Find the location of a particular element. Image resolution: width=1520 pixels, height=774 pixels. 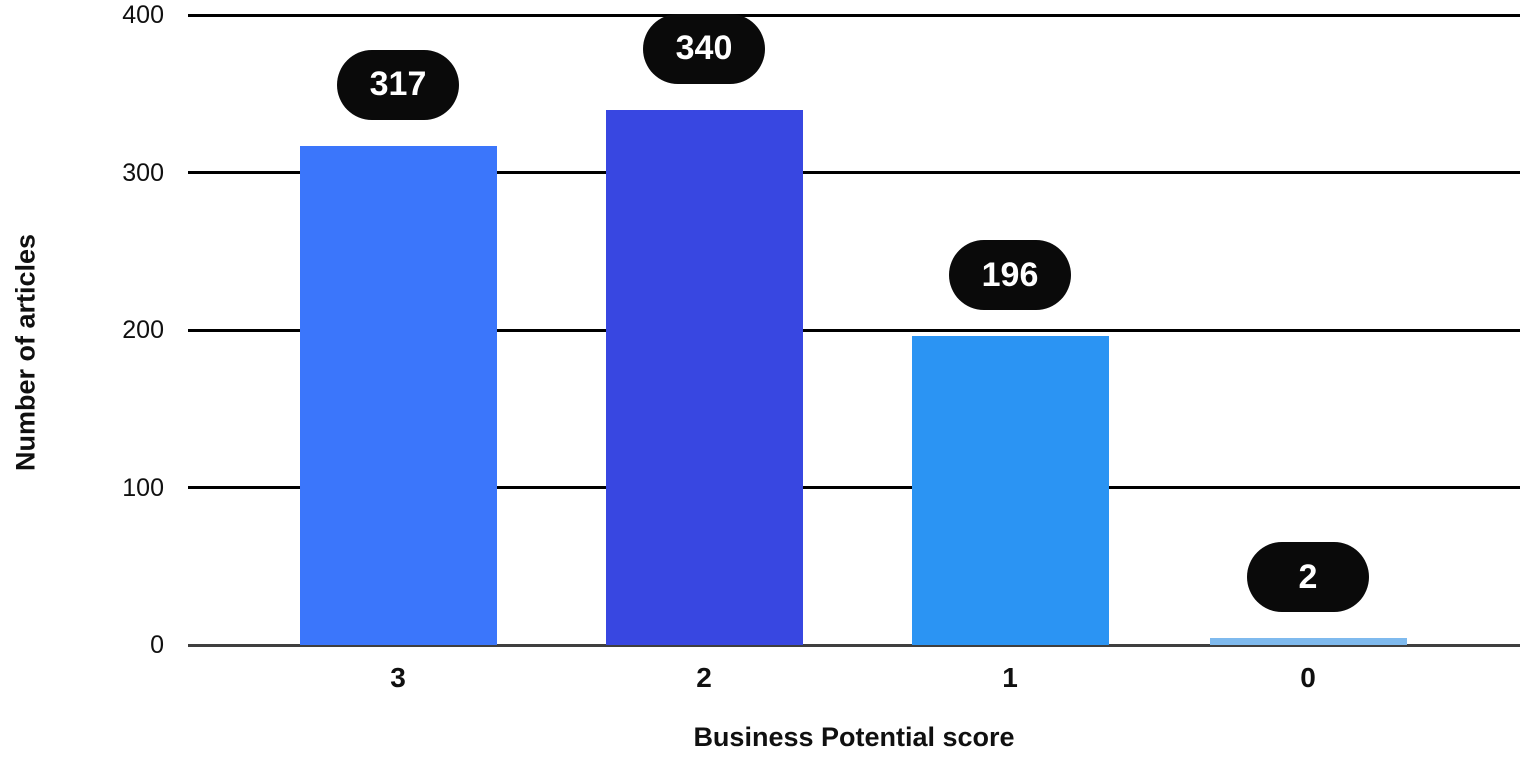

y-axis-tick-label: 0 is located at coordinates (157, 645).